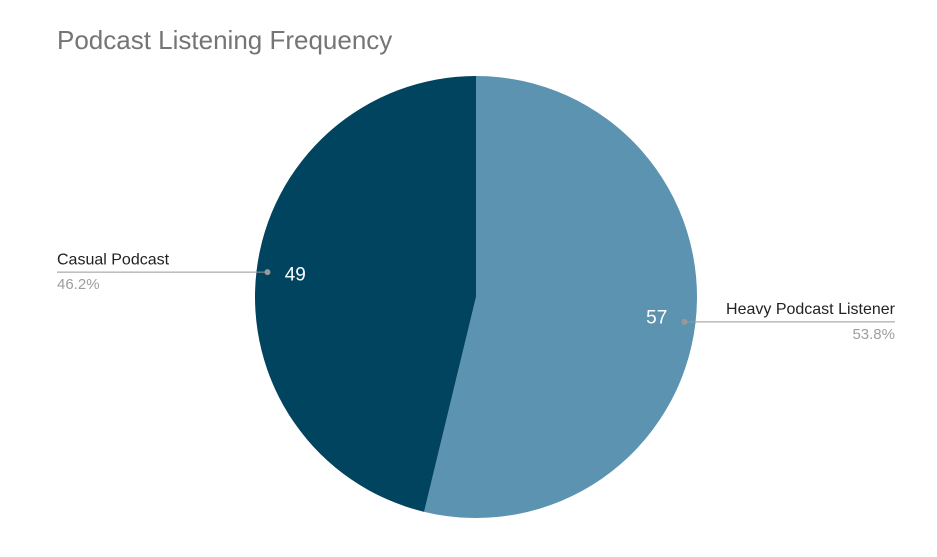 Image resolution: width=937 pixels, height=557 pixels. I want to click on percent-label: 46.2%, so click(78, 284).